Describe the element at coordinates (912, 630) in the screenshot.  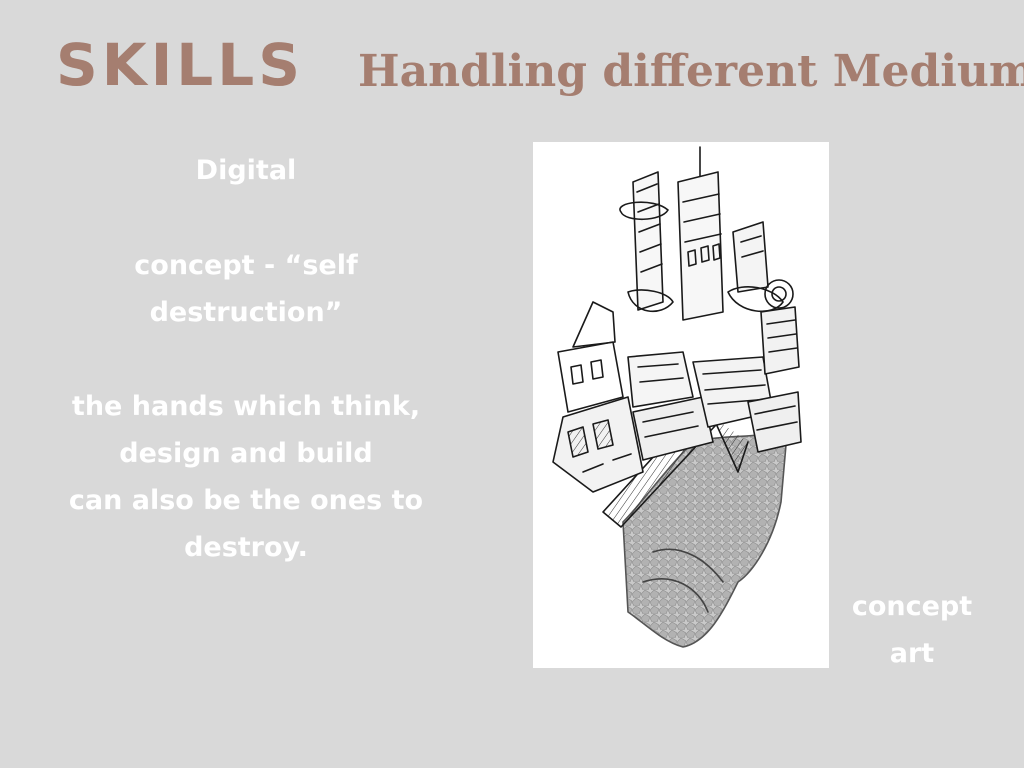
I see `concept-art-caption: concept art` at that location.